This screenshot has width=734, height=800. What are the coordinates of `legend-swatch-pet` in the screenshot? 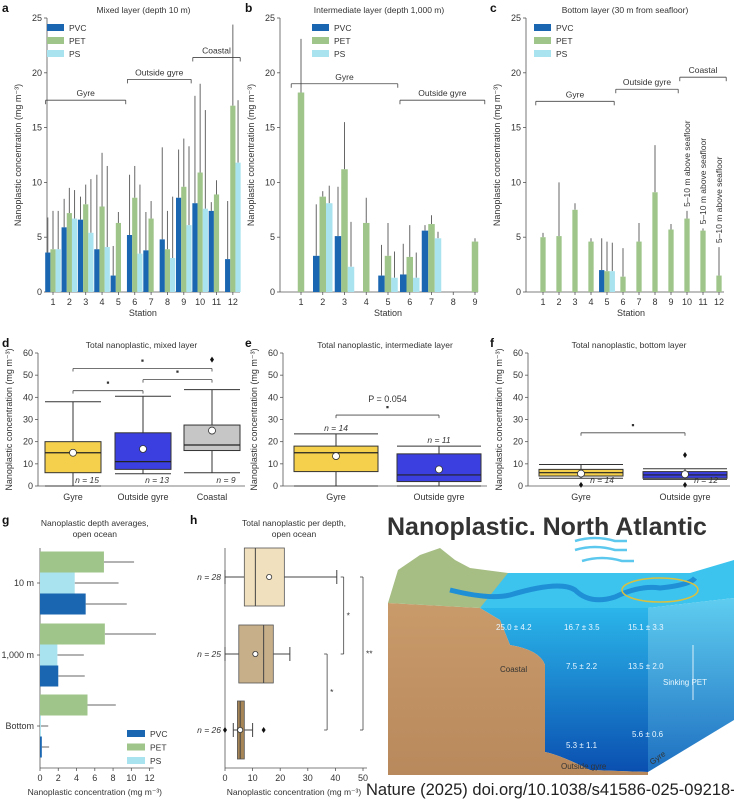 It's located at (542, 40).